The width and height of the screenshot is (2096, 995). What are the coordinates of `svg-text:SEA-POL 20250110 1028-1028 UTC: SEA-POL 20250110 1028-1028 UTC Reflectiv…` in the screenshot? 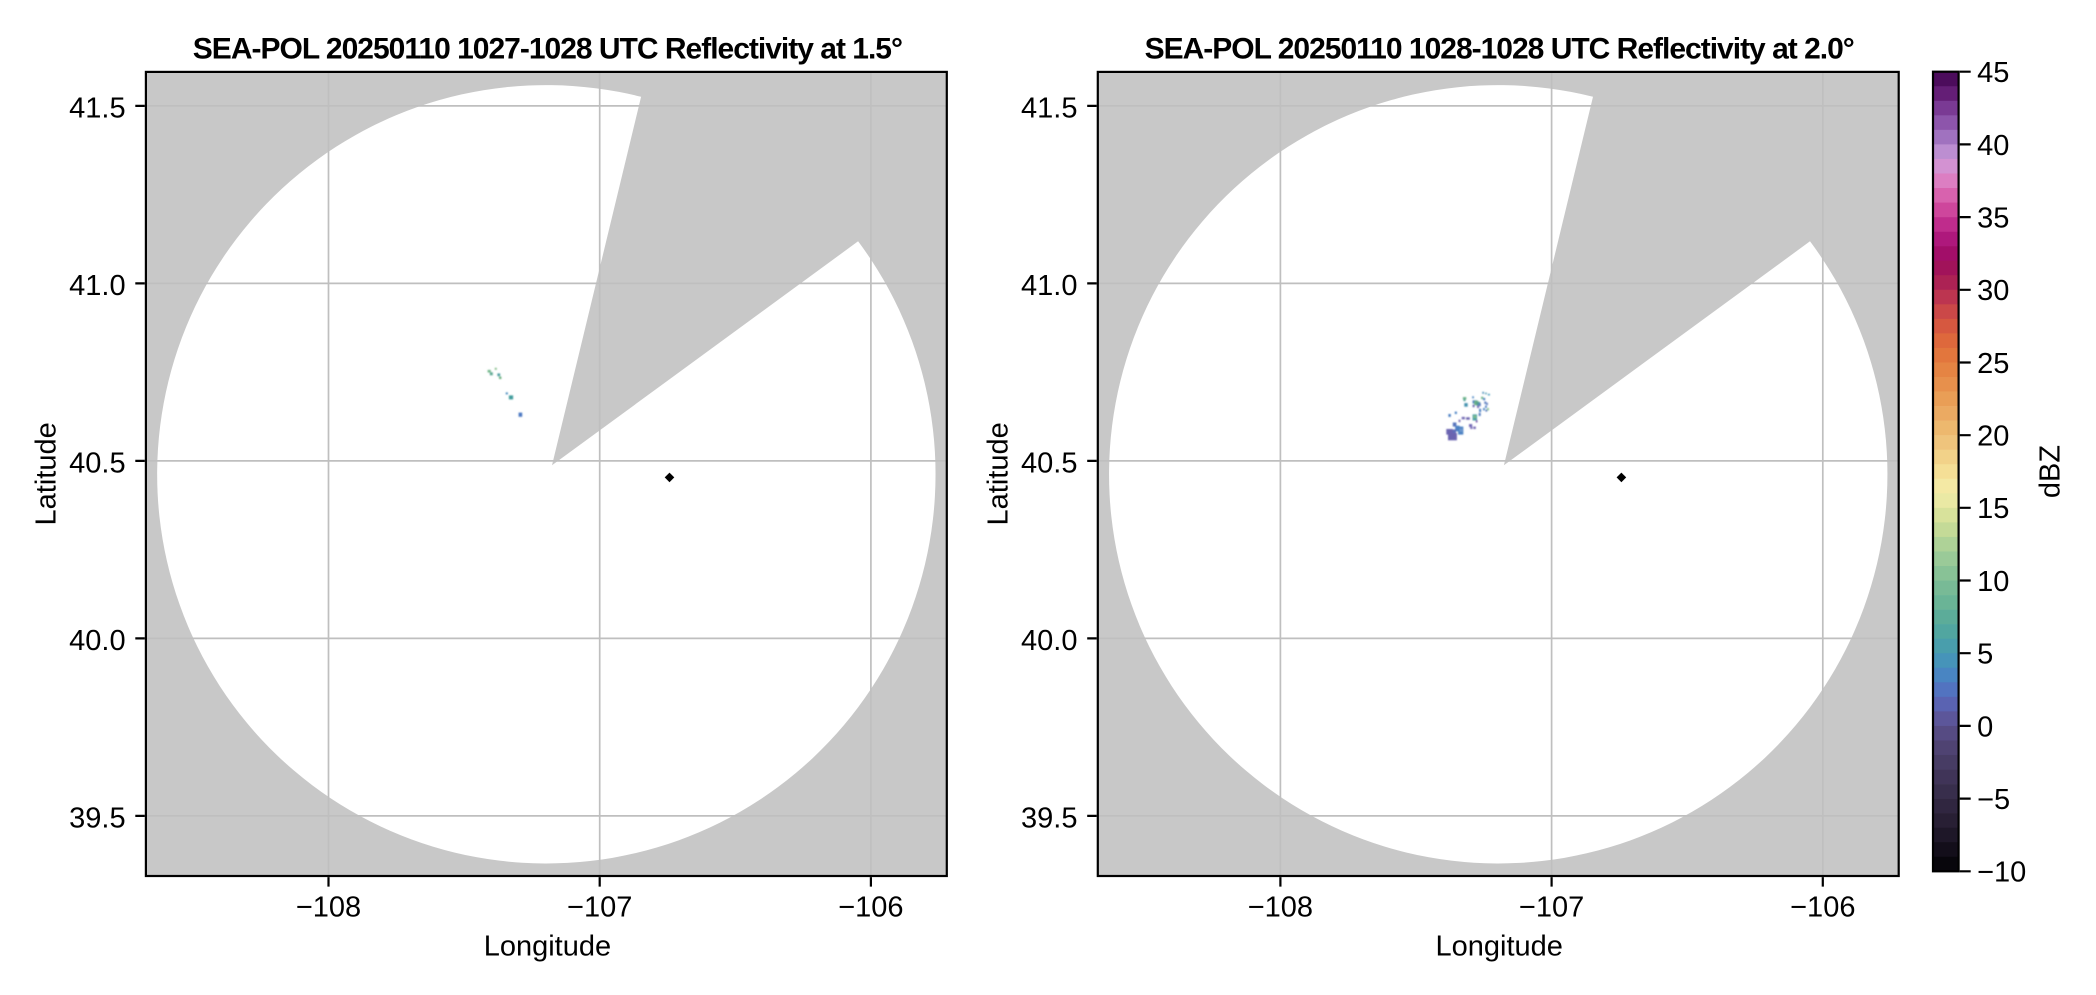 It's located at (1499, 49).